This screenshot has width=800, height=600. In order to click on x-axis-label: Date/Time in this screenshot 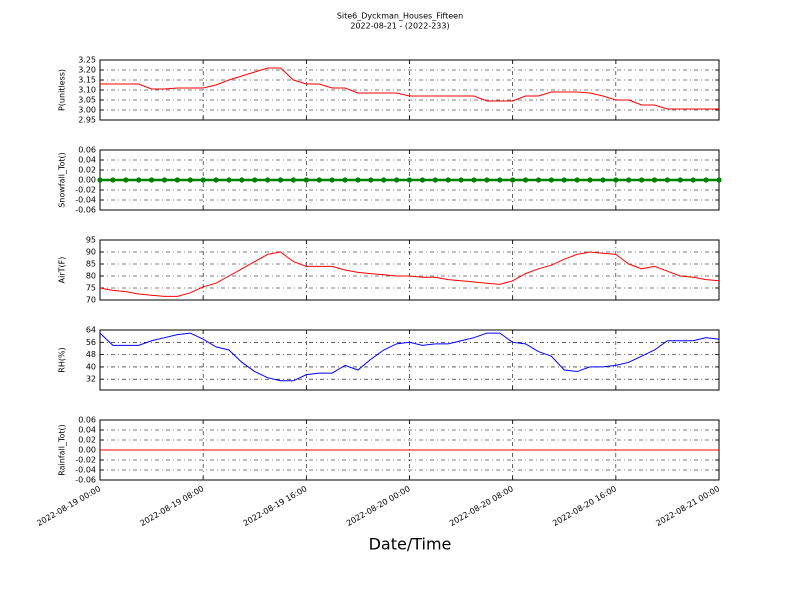, I will do `click(410, 544)`.